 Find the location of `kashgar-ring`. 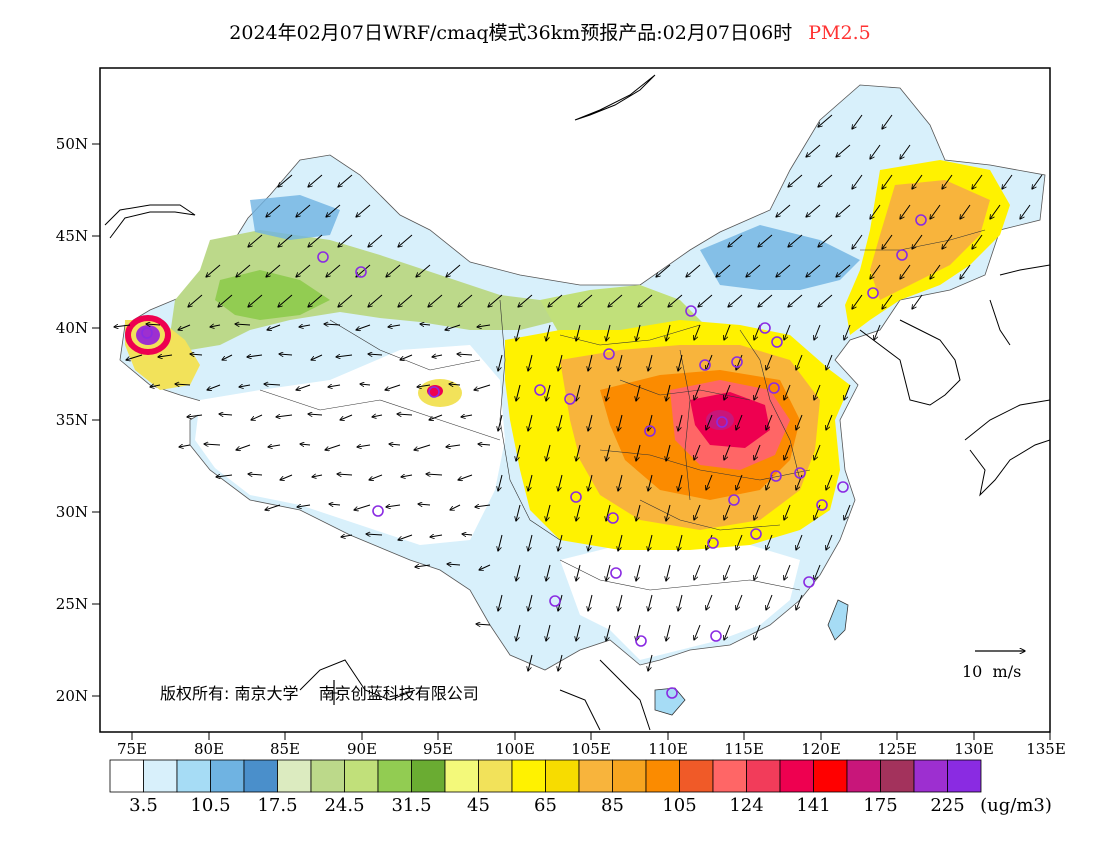

kashgar-ring is located at coordinates (148, 335).